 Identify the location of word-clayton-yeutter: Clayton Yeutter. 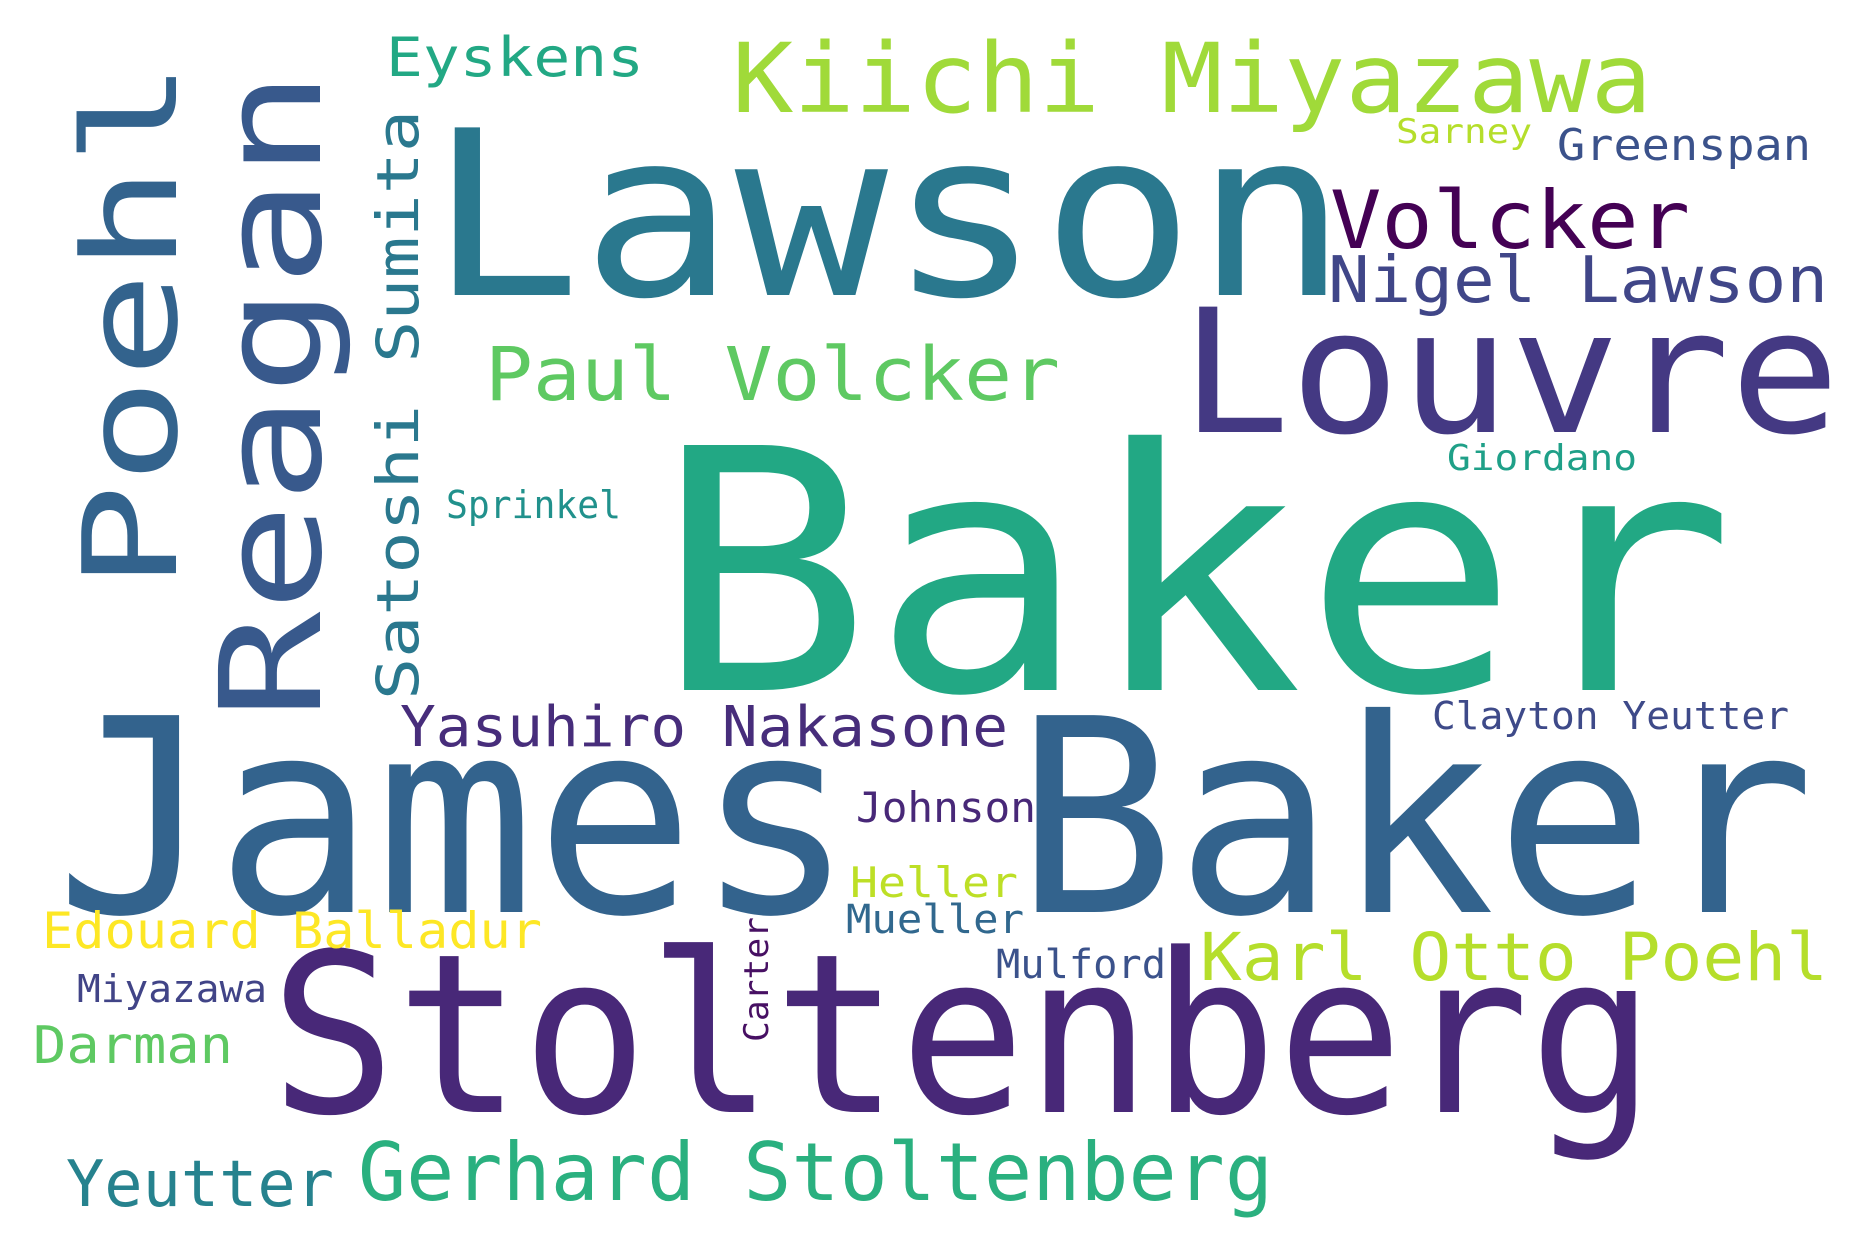
(1610, 716).